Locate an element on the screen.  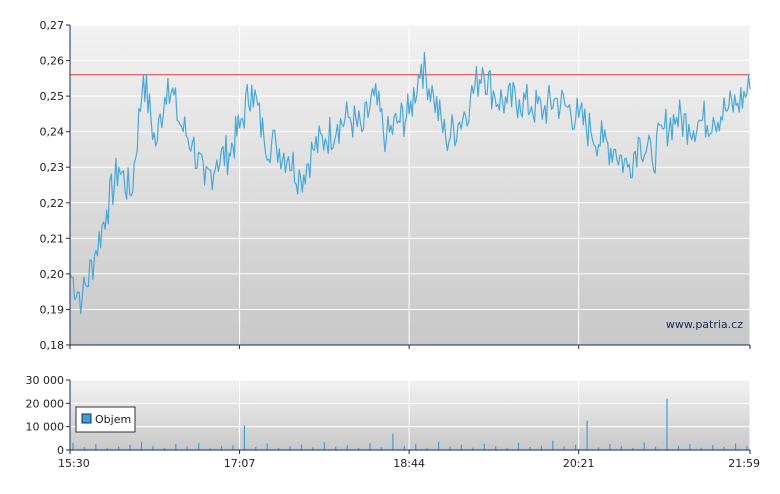
price-y-tick-label: 0,21 is located at coordinates (52, 238).